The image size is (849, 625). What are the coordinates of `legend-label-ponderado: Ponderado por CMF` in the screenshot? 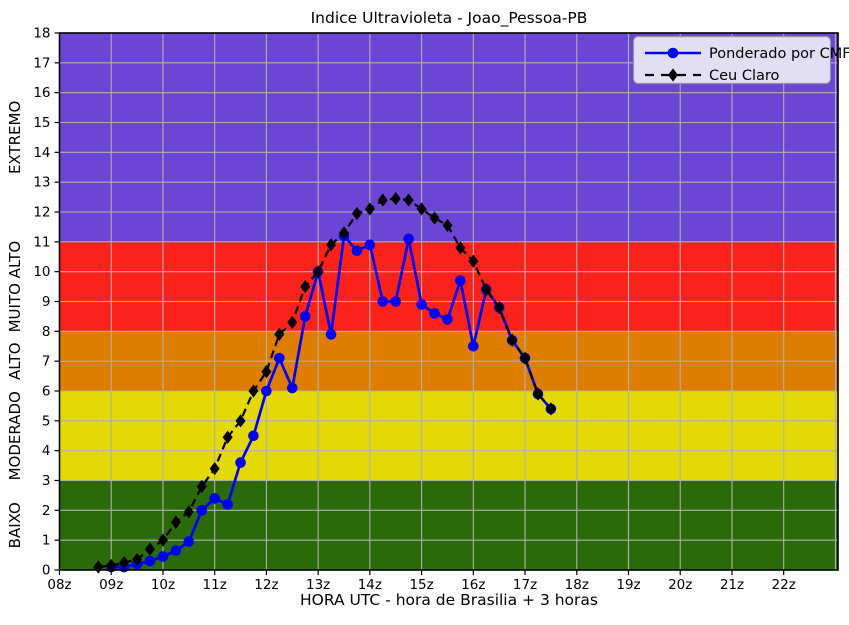 It's located at (779, 54).